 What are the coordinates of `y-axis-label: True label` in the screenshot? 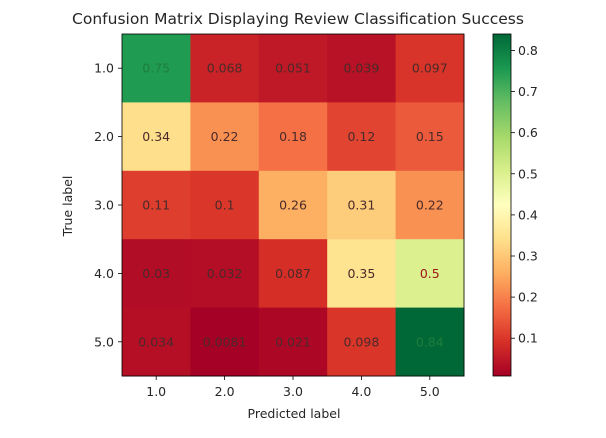 It's located at (67, 207).